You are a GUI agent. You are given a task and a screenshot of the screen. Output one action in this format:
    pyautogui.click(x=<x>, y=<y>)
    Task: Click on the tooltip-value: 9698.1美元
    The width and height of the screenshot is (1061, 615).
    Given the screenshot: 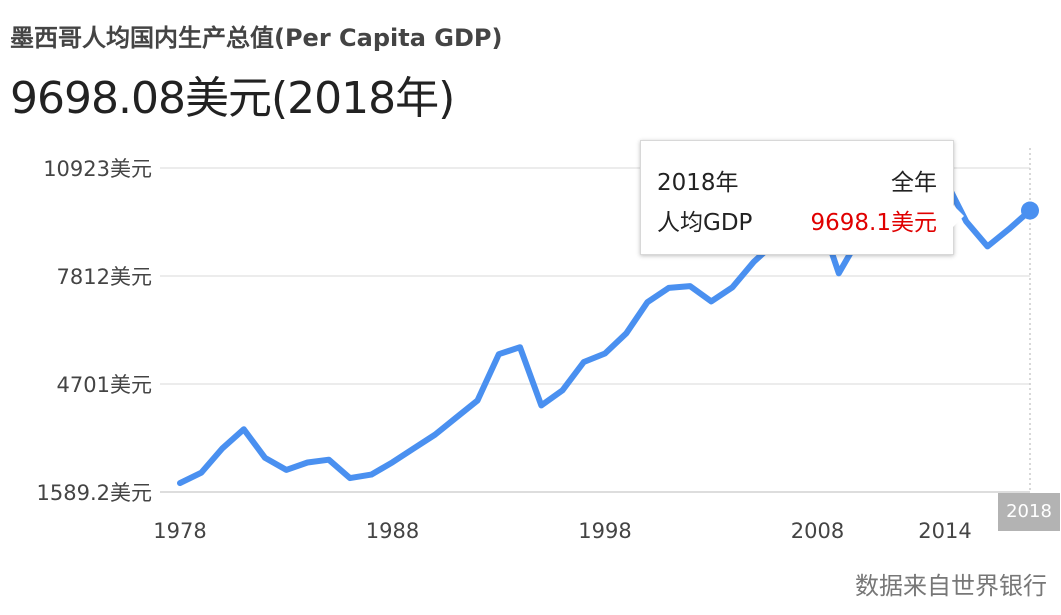 What is the action you would take?
    pyautogui.click(x=873, y=223)
    